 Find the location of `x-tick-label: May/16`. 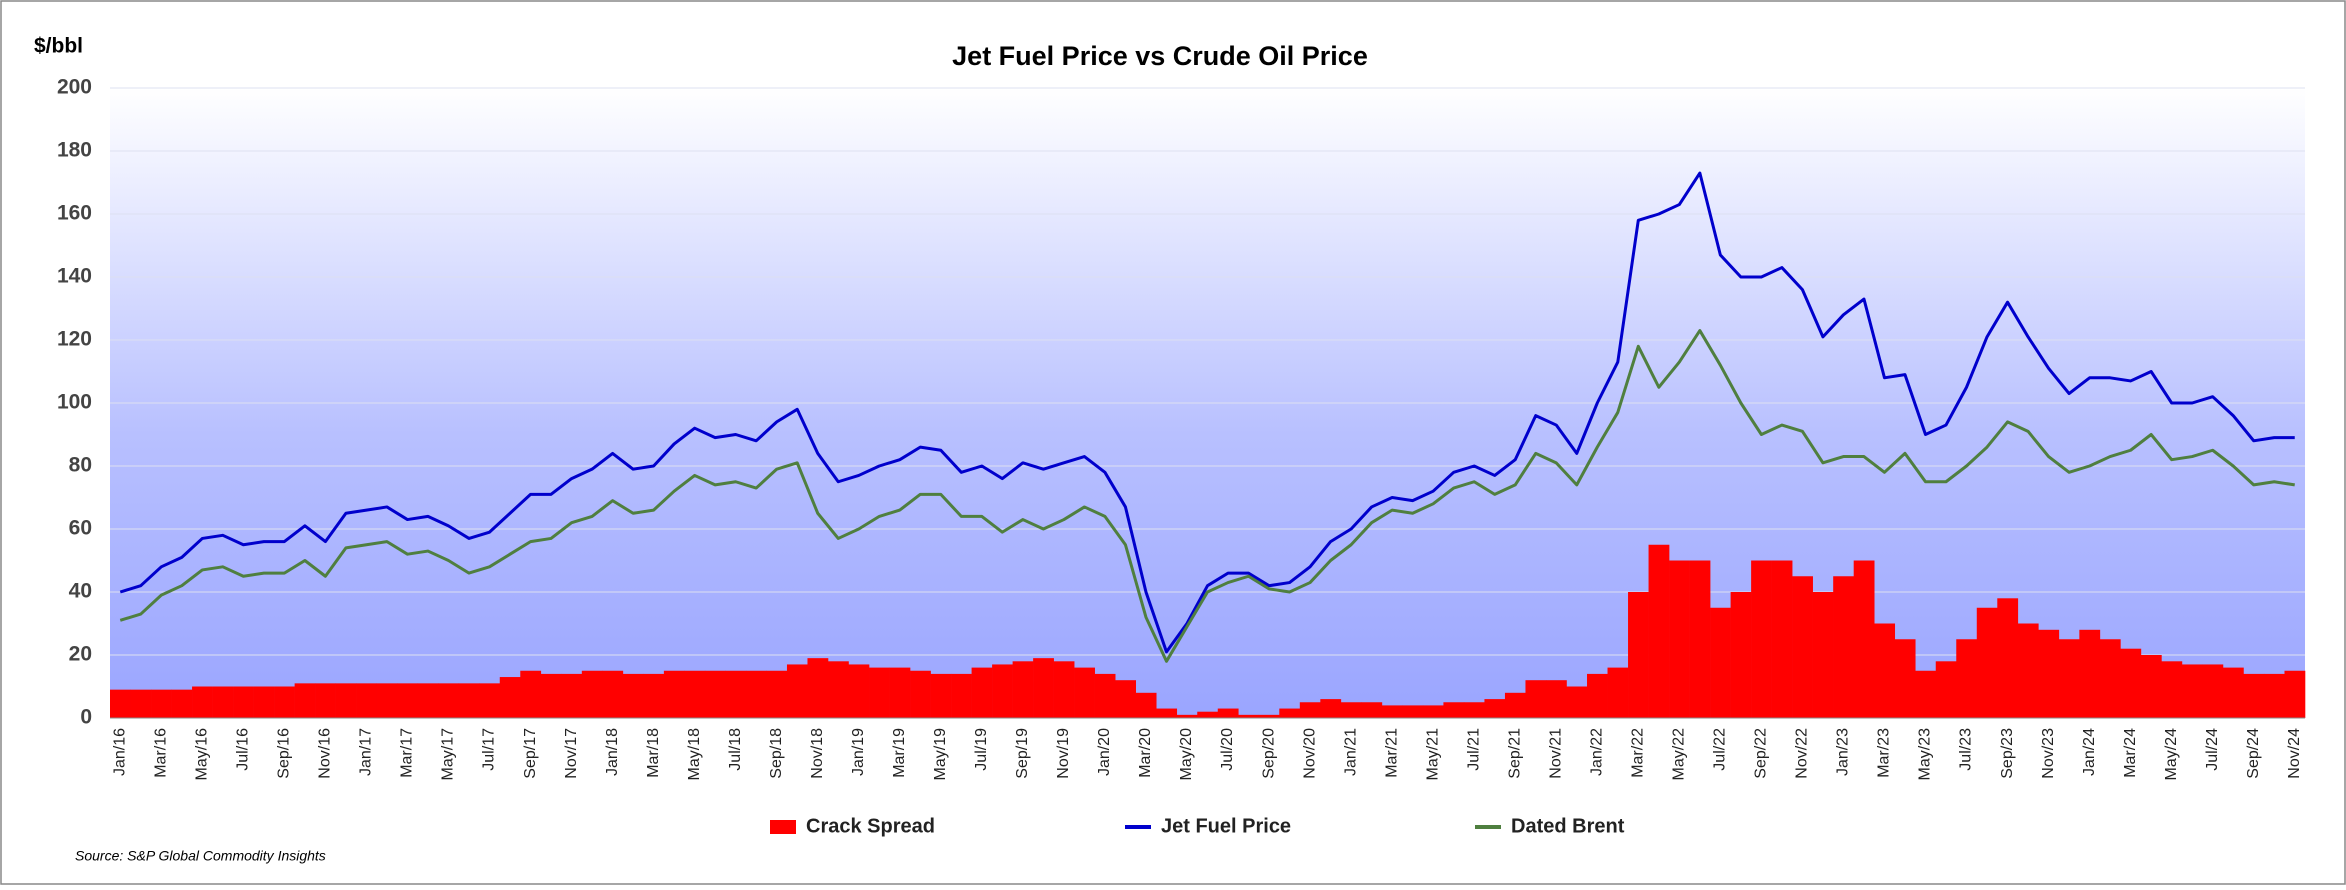

x-tick-label: May/16 is located at coordinates (202, 754).